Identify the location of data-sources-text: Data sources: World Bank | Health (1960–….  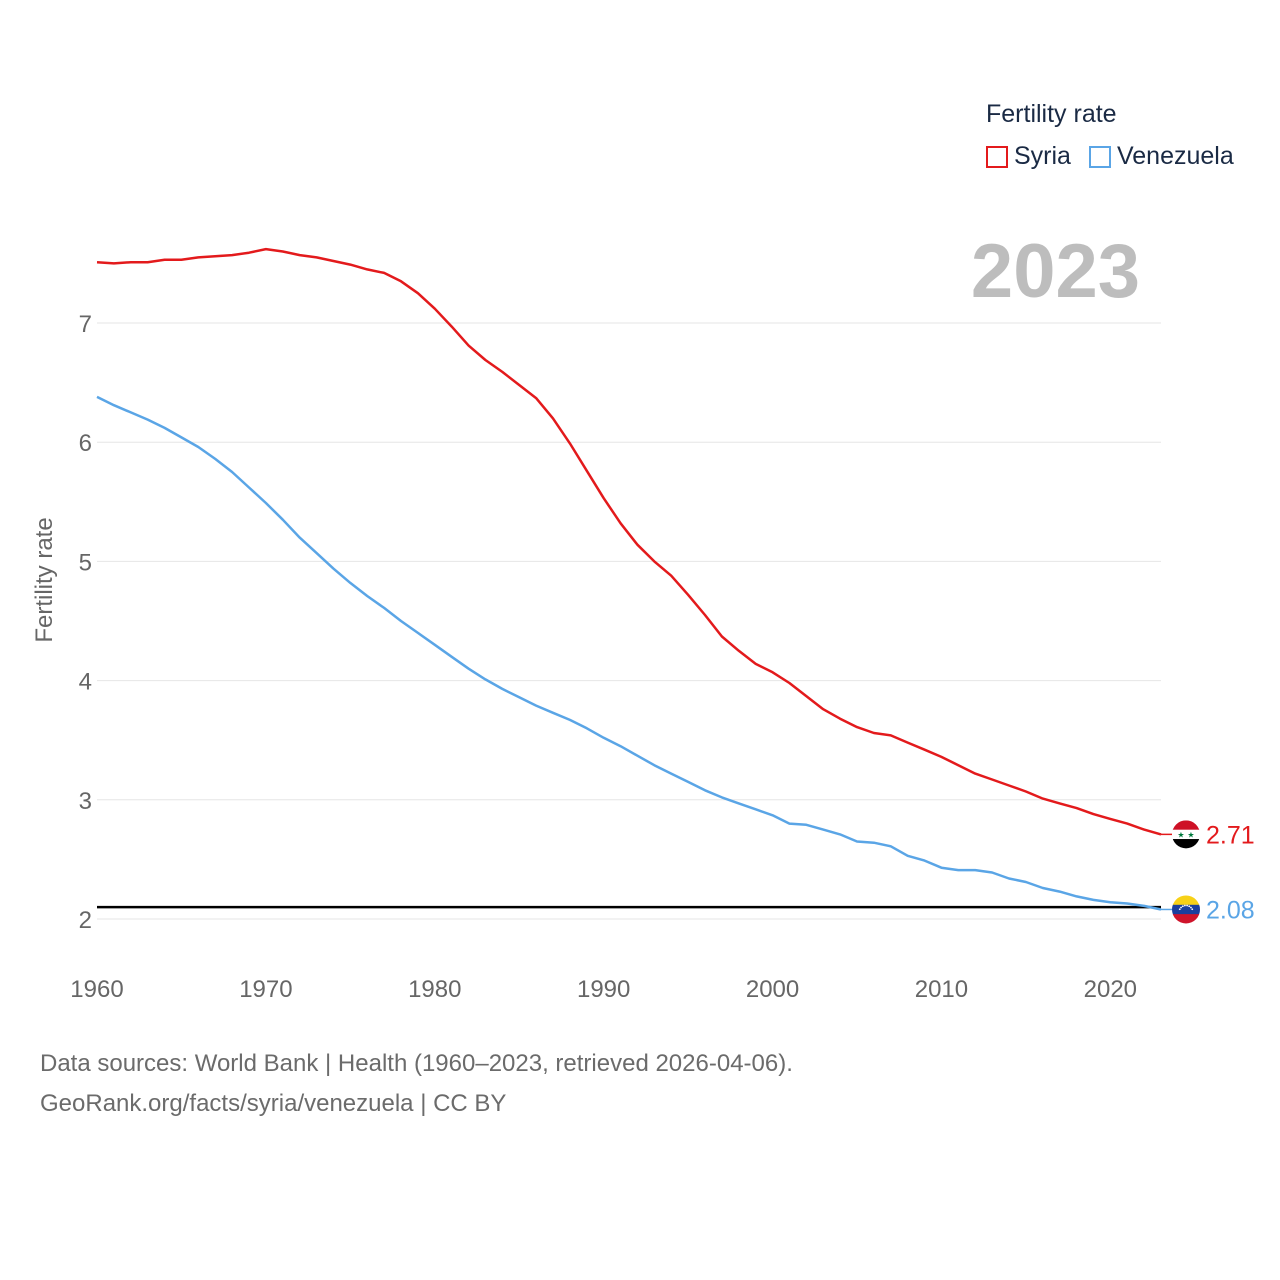
(416, 1063).